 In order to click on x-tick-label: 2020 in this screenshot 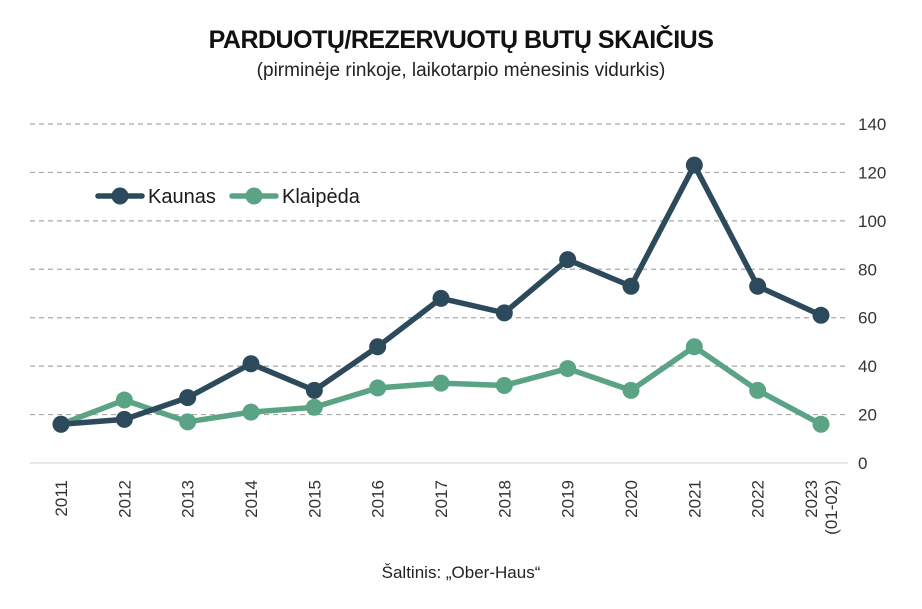, I will do `click(631, 499)`.